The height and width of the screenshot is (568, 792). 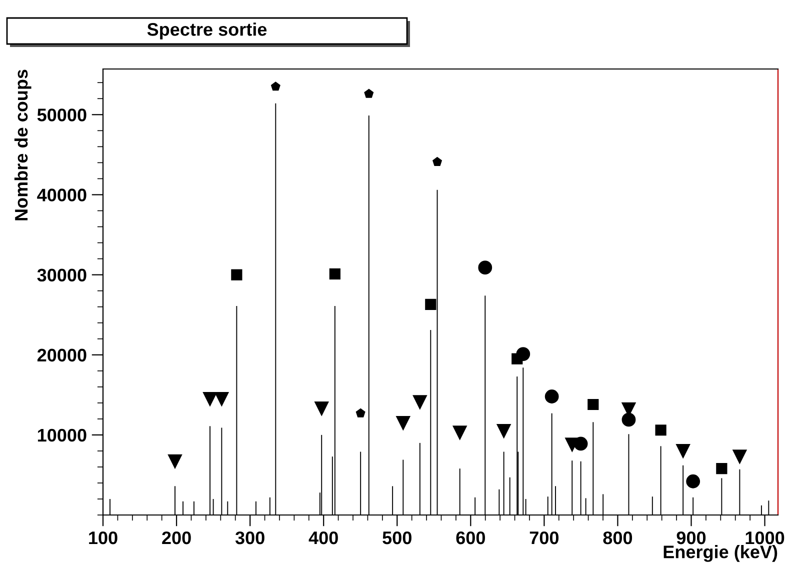 I want to click on x-tick-label: 800, so click(x=617, y=537).